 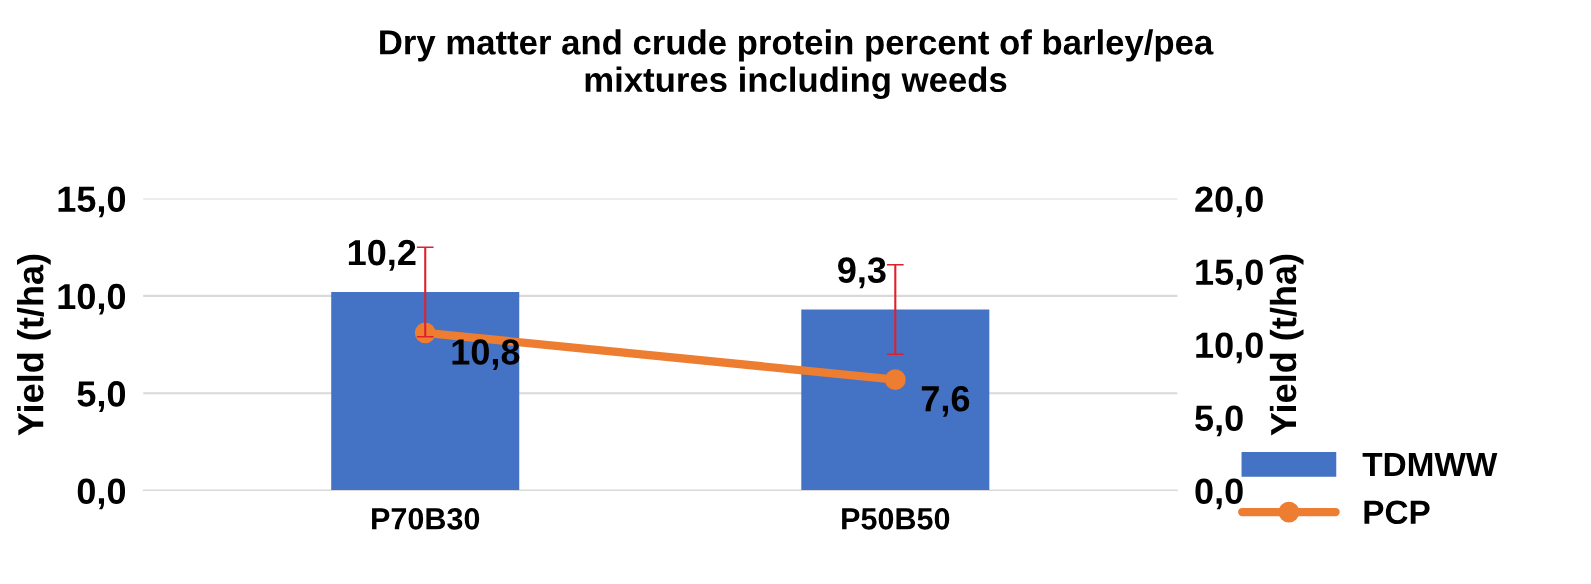 What do you see at coordinates (92, 299) in the screenshot?
I see `y-tick-label: 10,0` at bounding box center [92, 299].